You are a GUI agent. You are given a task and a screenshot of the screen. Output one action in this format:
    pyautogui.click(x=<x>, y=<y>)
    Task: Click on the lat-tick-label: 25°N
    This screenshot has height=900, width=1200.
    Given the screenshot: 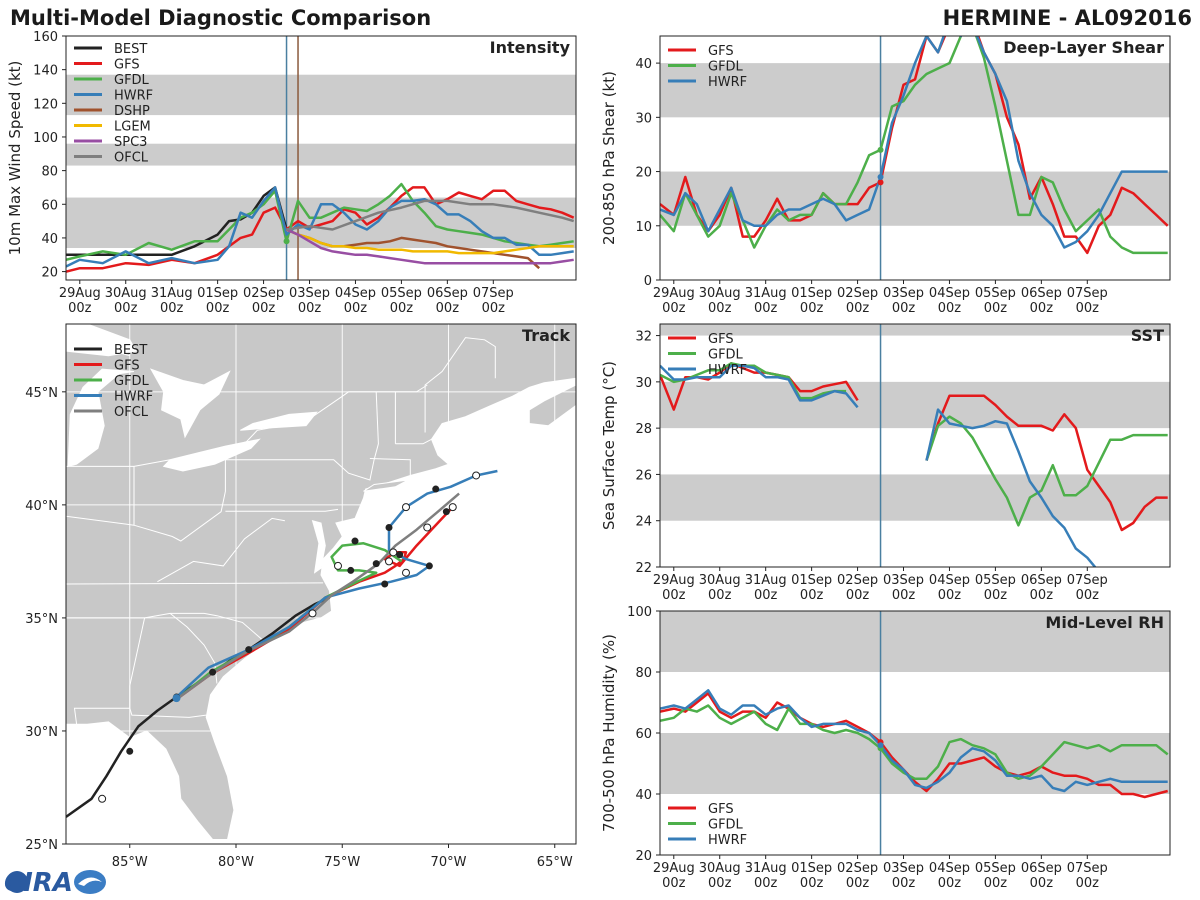 What is the action you would take?
    pyautogui.click(x=41, y=845)
    